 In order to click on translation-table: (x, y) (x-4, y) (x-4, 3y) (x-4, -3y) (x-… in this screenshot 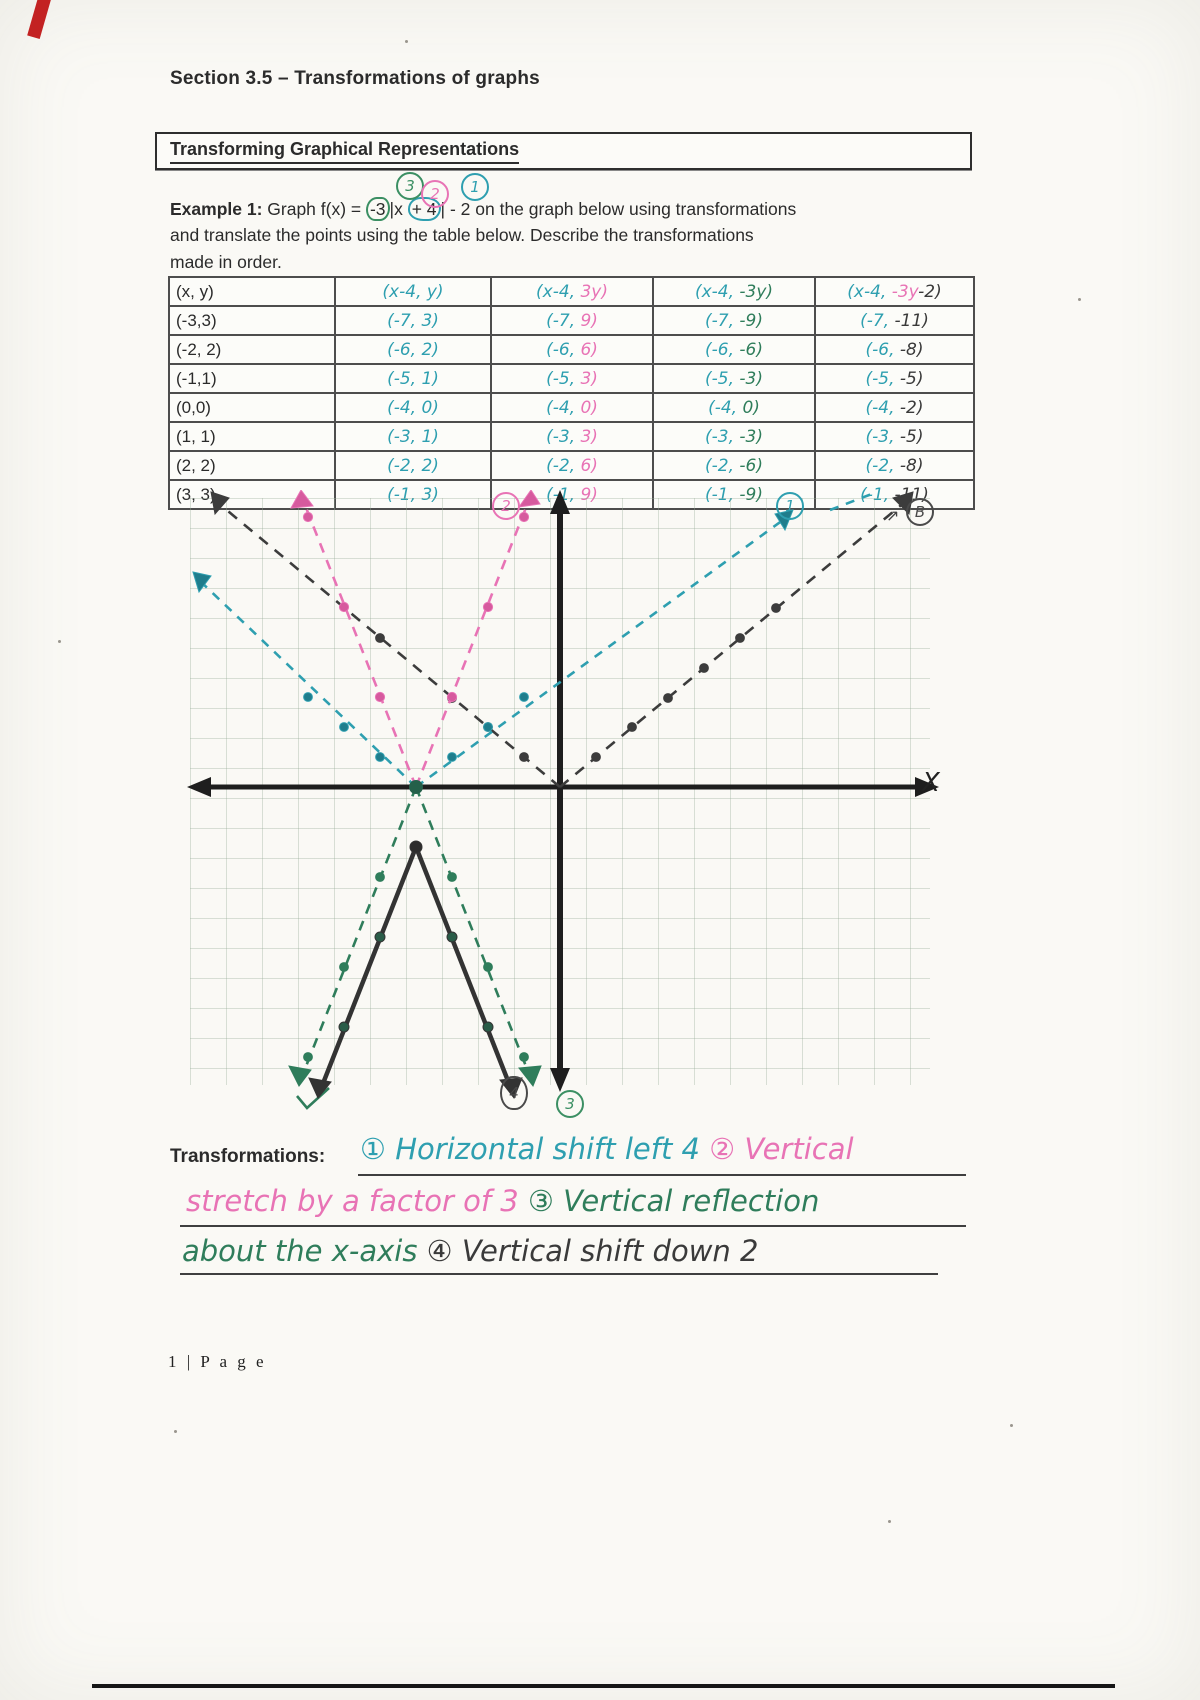, I will do `click(571, 393)`.